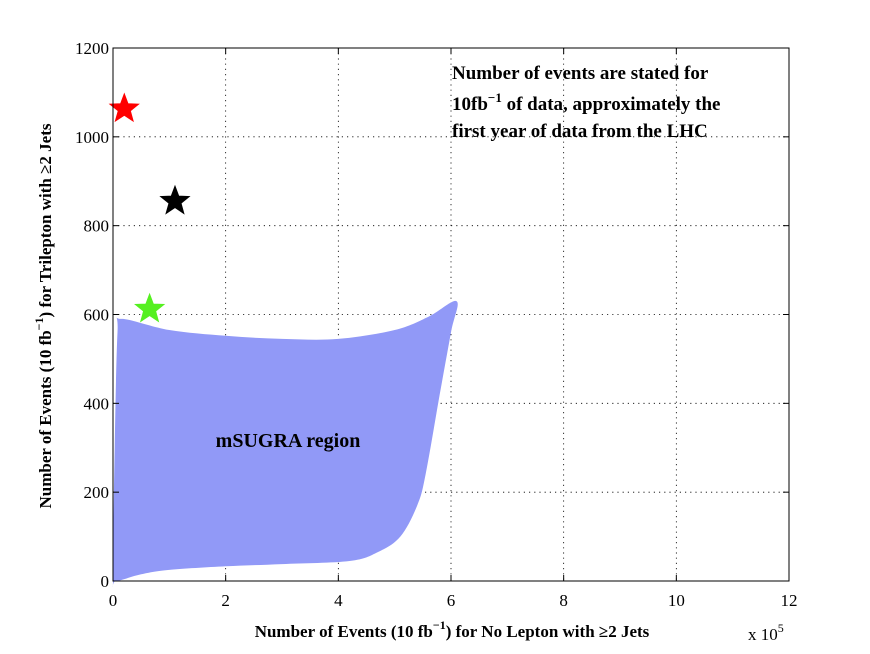  What do you see at coordinates (789, 600) in the screenshot?
I see `x-tick-label: 12` at bounding box center [789, 600].